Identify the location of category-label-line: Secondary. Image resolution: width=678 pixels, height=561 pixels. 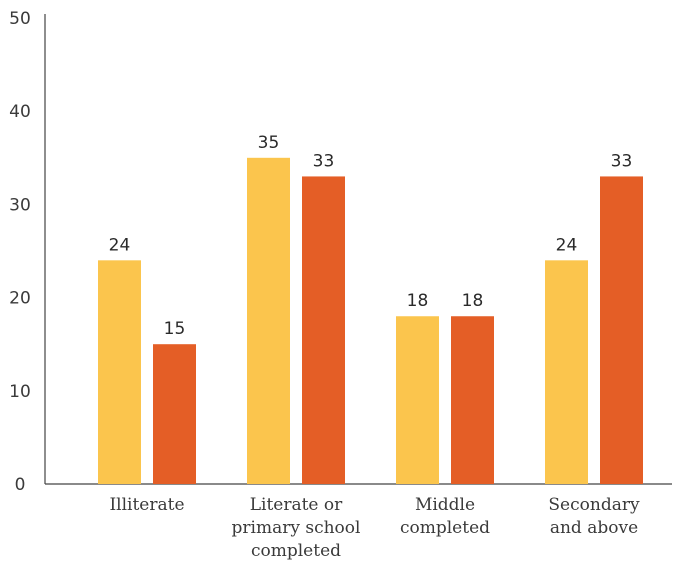
(594, 505).